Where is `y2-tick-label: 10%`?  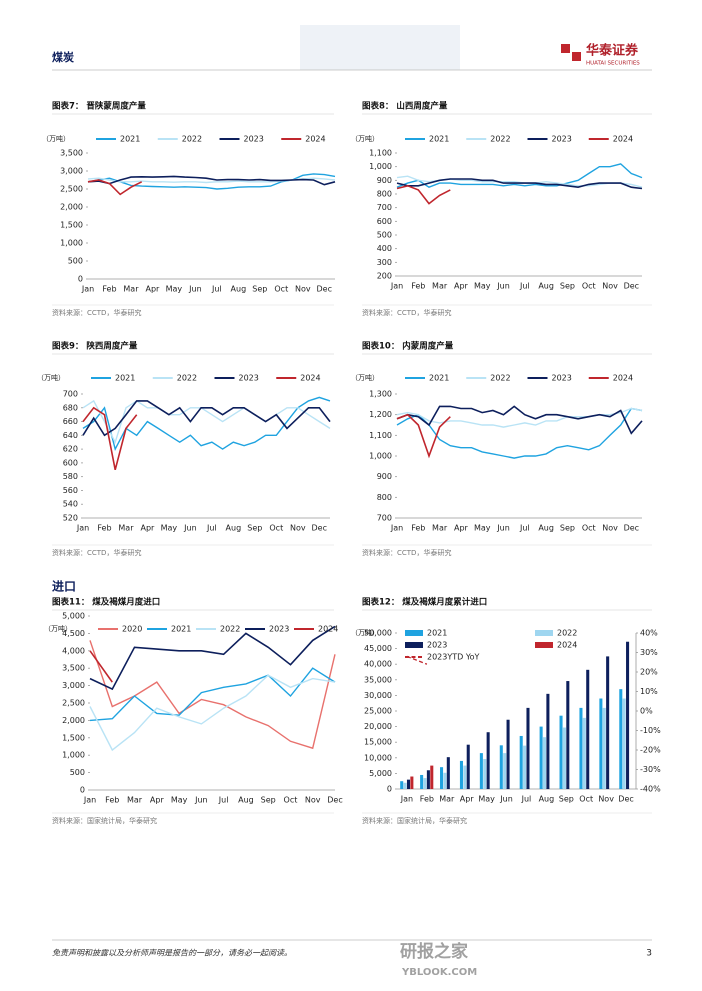
y2-tick-label: 10% is located at coordinates (649, 691).